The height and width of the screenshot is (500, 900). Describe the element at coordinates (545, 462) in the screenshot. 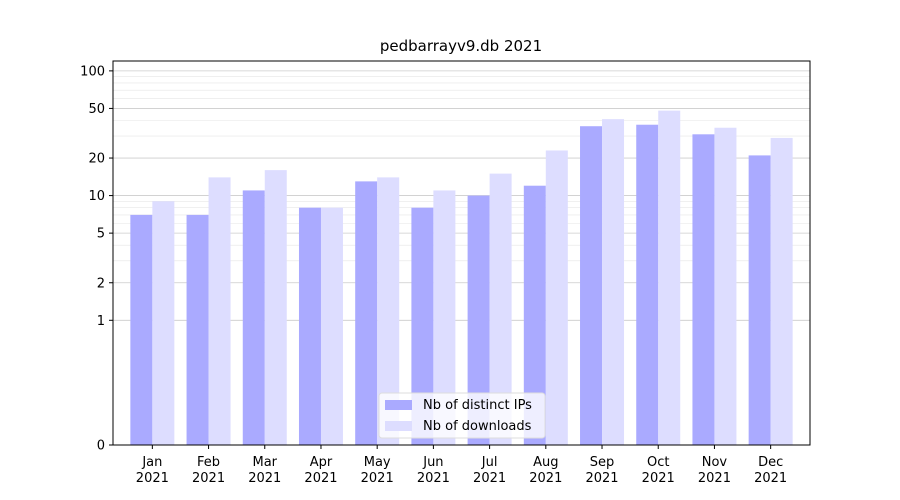

I see `x-tick-label: Aug` at that location.